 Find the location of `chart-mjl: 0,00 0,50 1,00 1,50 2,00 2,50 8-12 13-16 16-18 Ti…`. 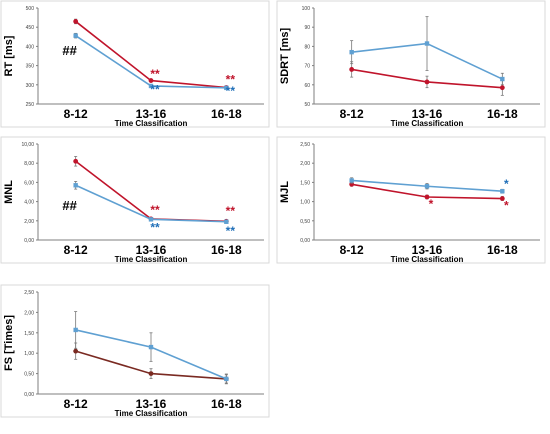

chart-mjl: 0,00 0,50 1,00 1,50 2,00 2,50 8-12 13-16 16-18 Ti… is located at coordinates (411, 200).